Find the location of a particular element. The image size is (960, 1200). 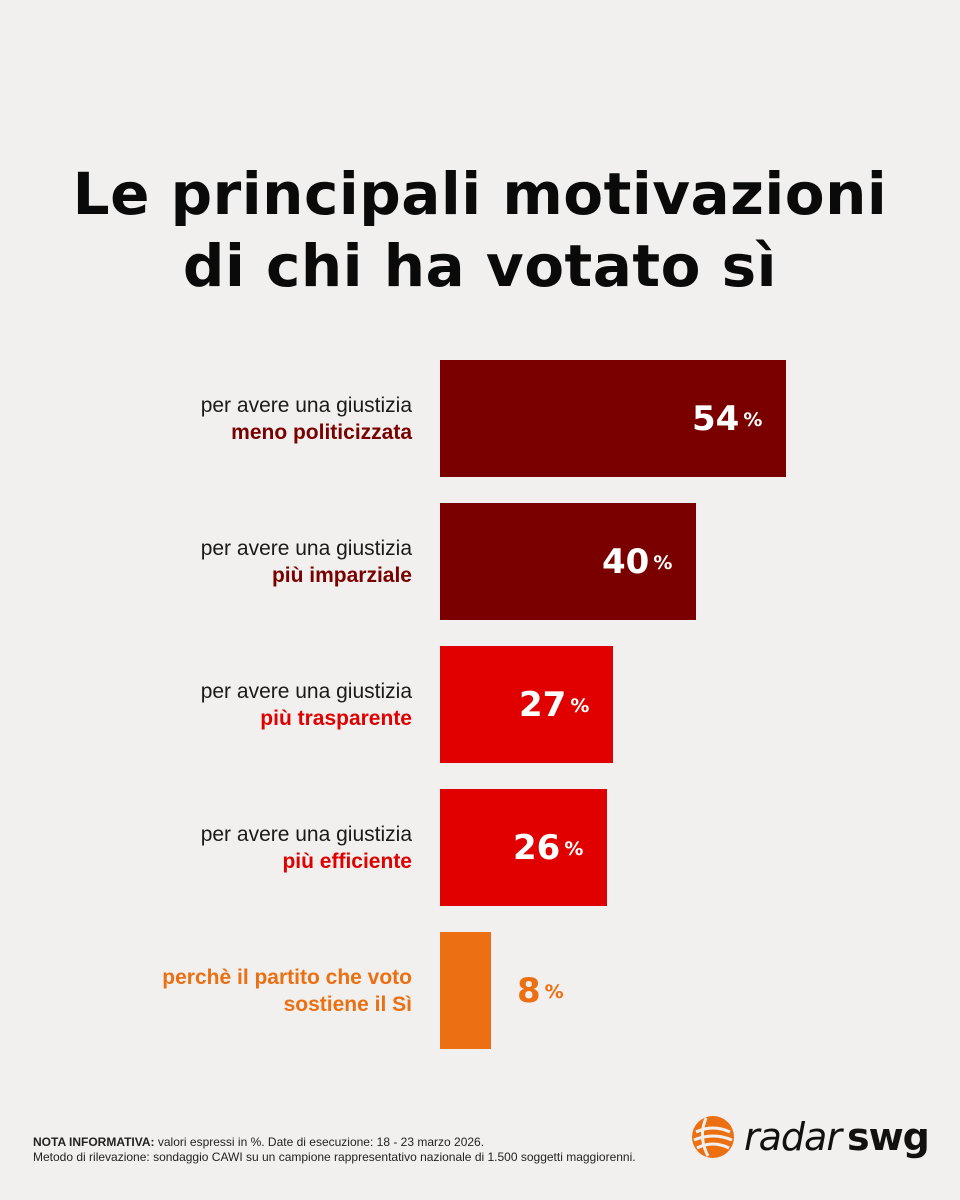

category-label-line2: più trasparente is located at coordinates (336, 718).